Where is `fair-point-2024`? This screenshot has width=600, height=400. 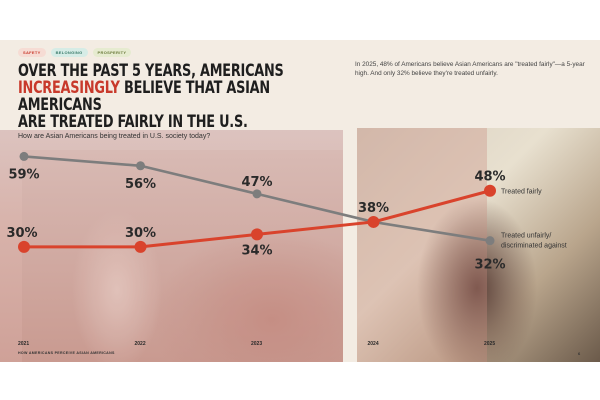 fair-point-2024 is located at coordinates (373, 221).